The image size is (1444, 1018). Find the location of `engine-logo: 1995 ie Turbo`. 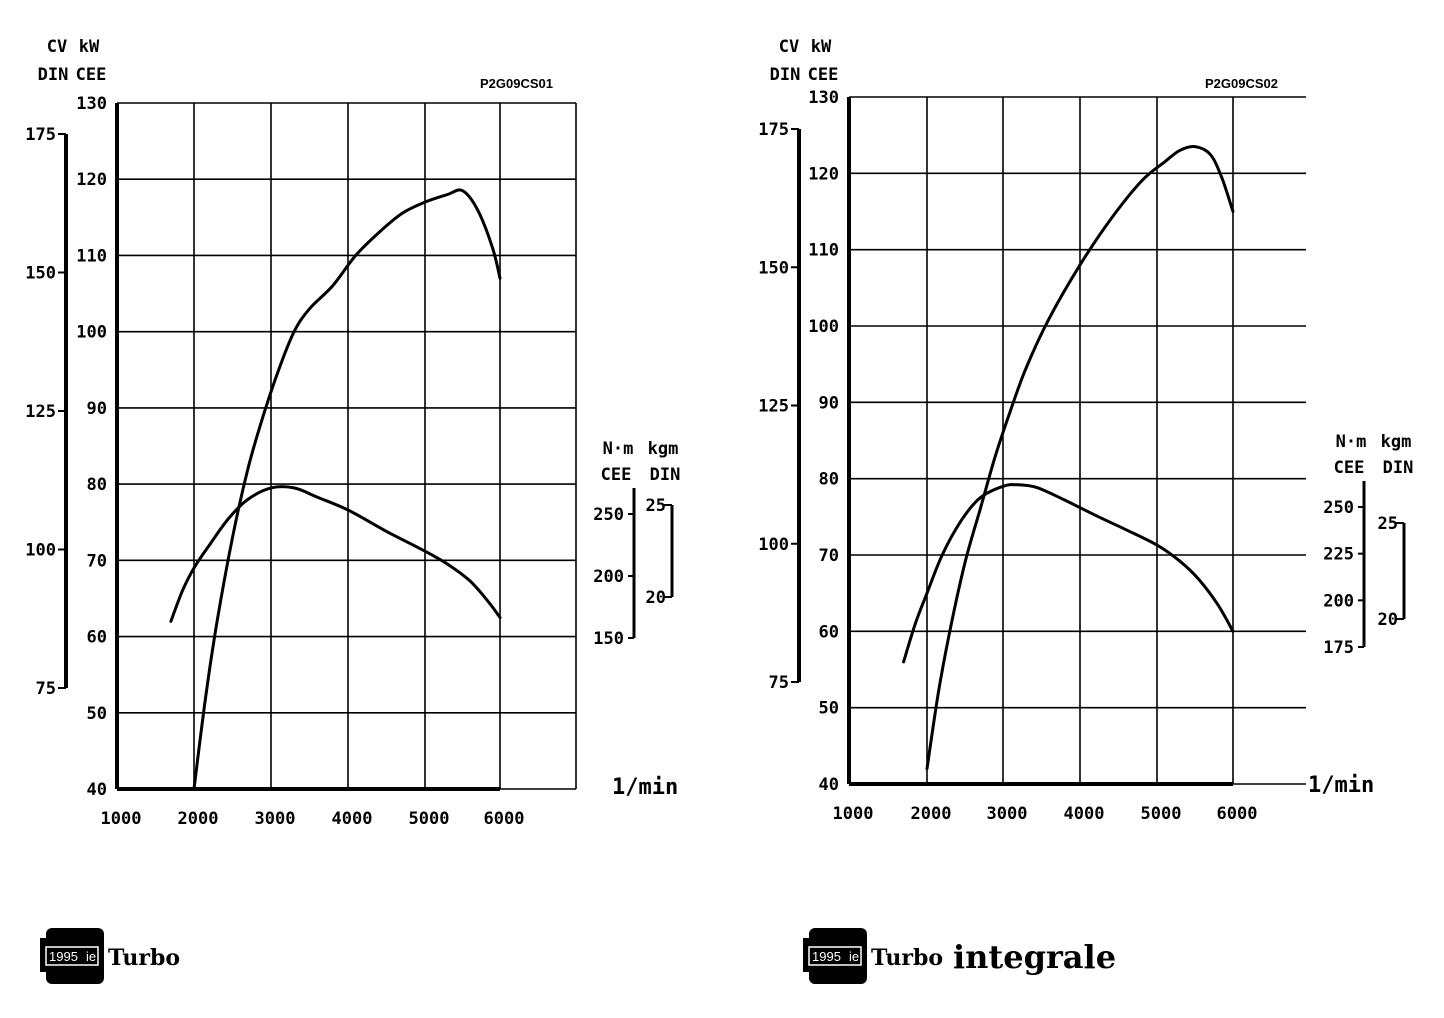

engine-logo: 1995 ie Turbo is located at coordinates (110, 956).